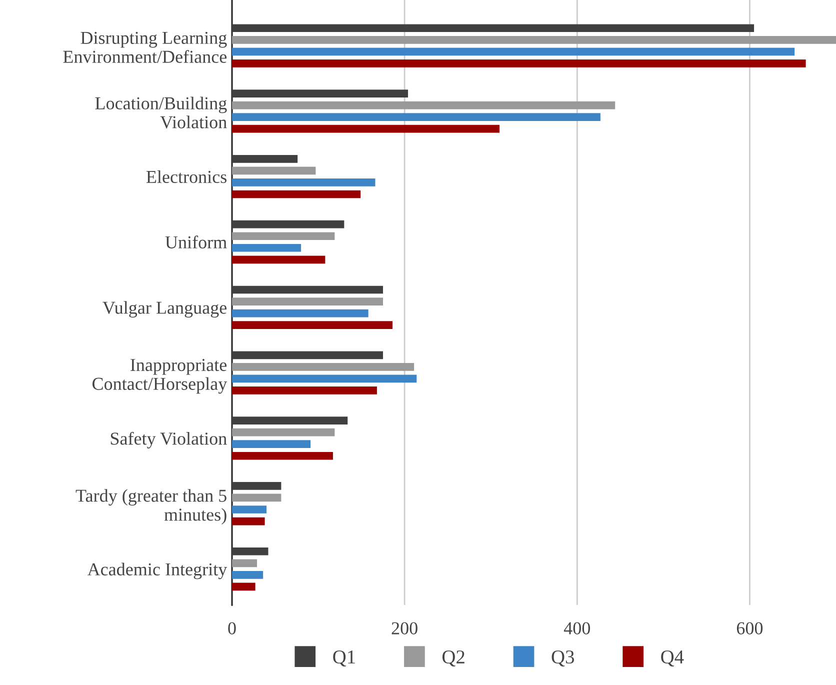 Image resolution: width=836 pixels, height=685 pixels. I want to click on y-tick-label: Electronics, so click(186, 177).